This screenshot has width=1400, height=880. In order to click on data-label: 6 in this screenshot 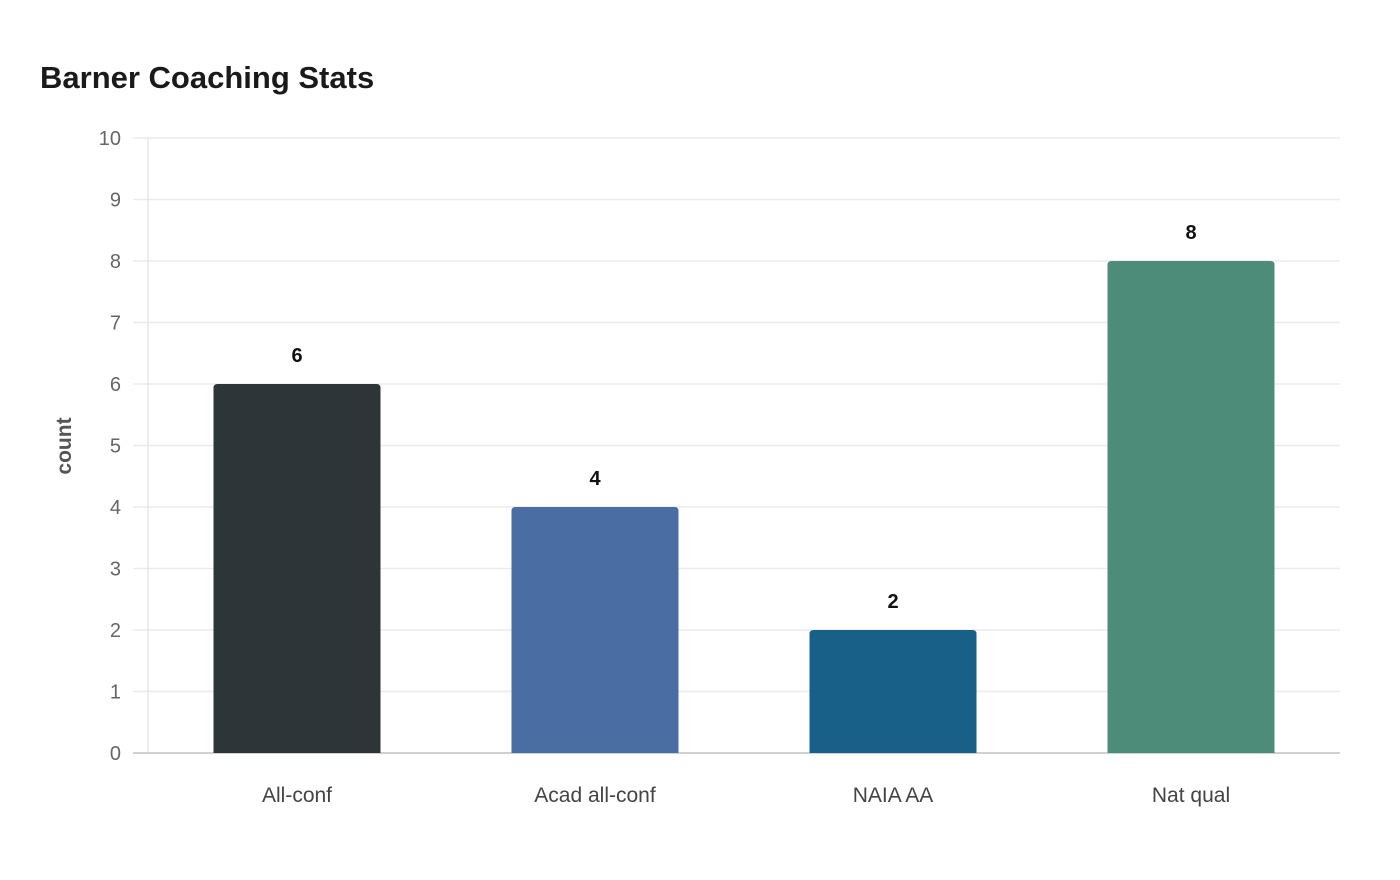, I will do `click(296, 356)`.